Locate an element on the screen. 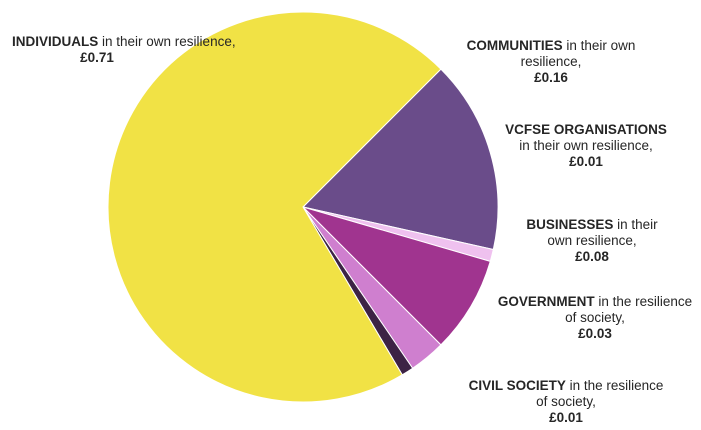 The height and width of the screenshot is (430, 701). pie-slice-businesses is located at coordinates (396, 276).